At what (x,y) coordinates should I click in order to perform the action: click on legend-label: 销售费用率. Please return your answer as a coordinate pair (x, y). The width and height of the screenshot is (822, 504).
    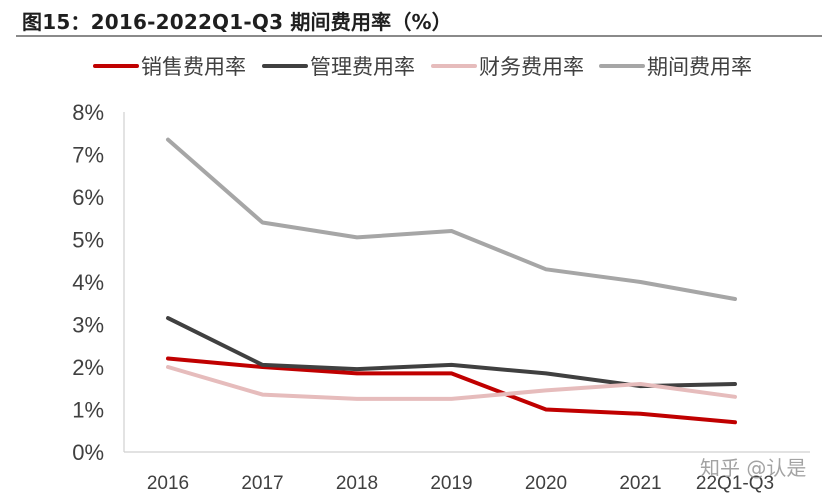
    Looking at the image, I should click on (193, 67).